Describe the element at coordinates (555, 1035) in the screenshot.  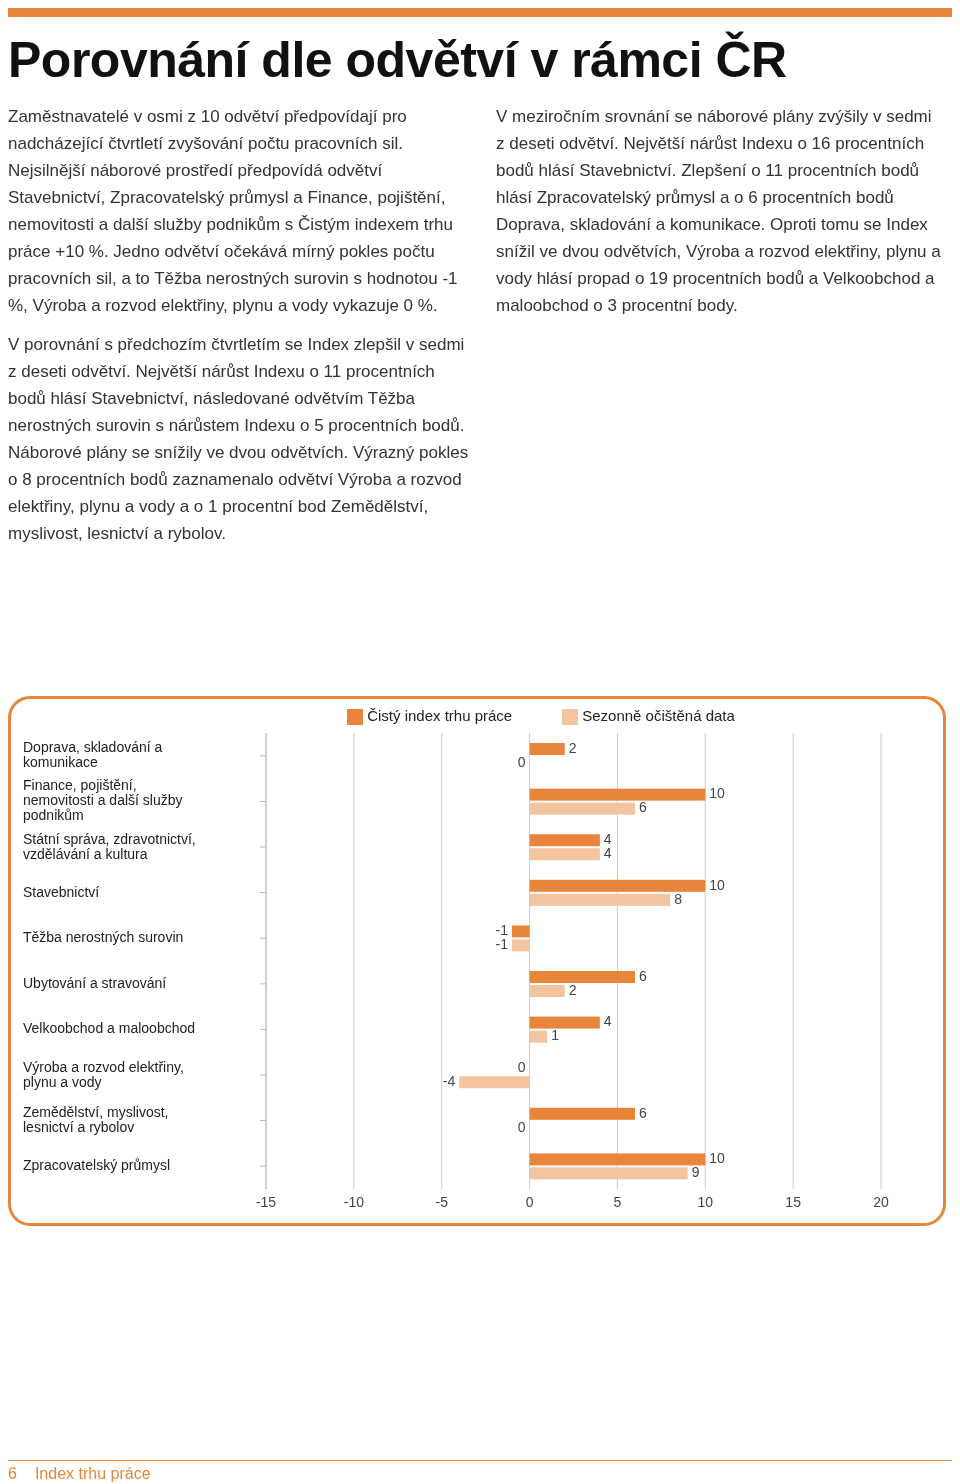
I see `data-label: 1` at that location.